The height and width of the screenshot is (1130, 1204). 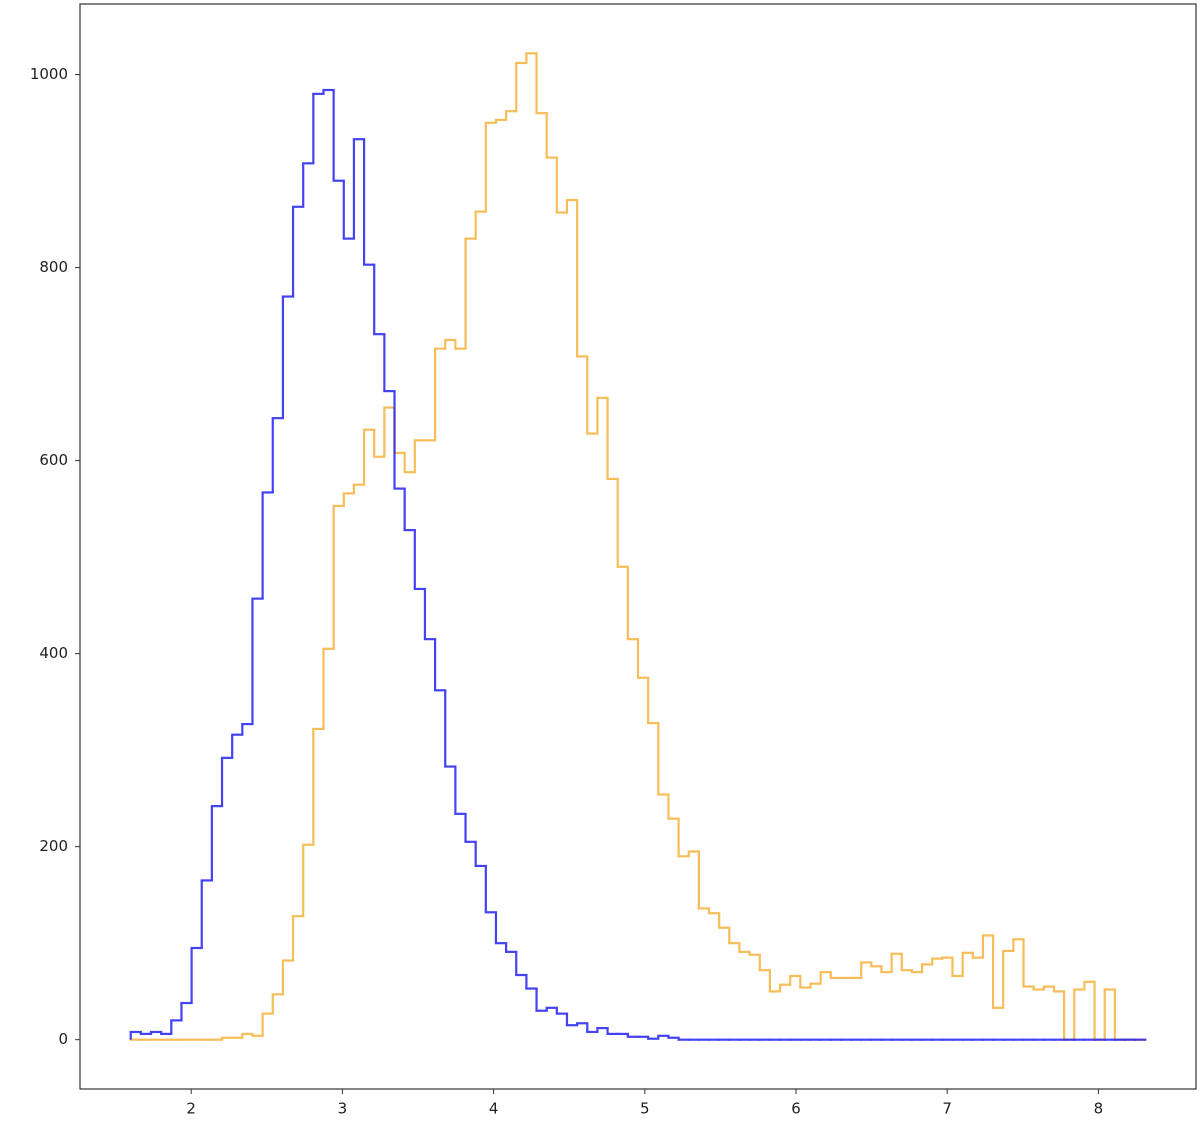 What do you see at coordinates (53, 460) in the screenshot?
I see `y-tick-label: 600` at bounding box center [53, 460].